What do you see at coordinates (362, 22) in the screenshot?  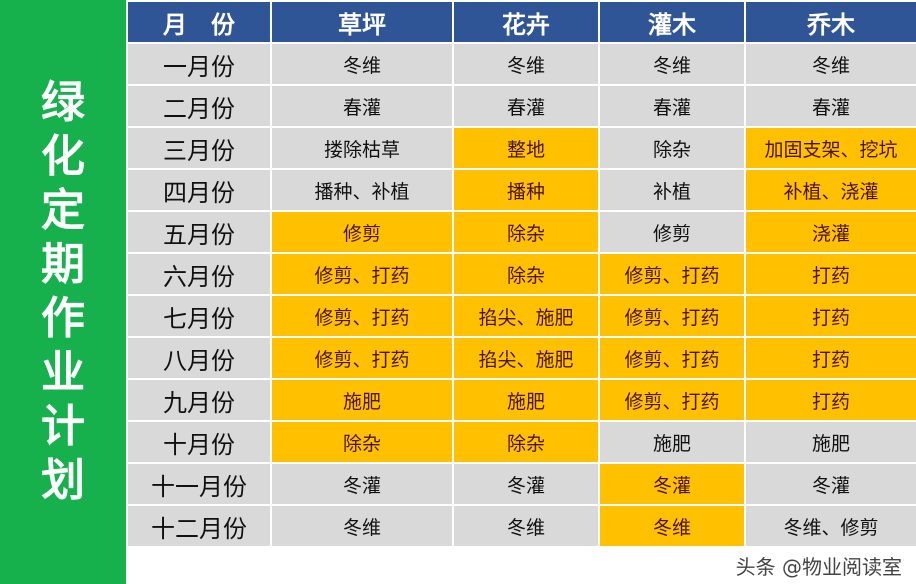 I see `column-header: 草坪` at bounding box center [362, 22].